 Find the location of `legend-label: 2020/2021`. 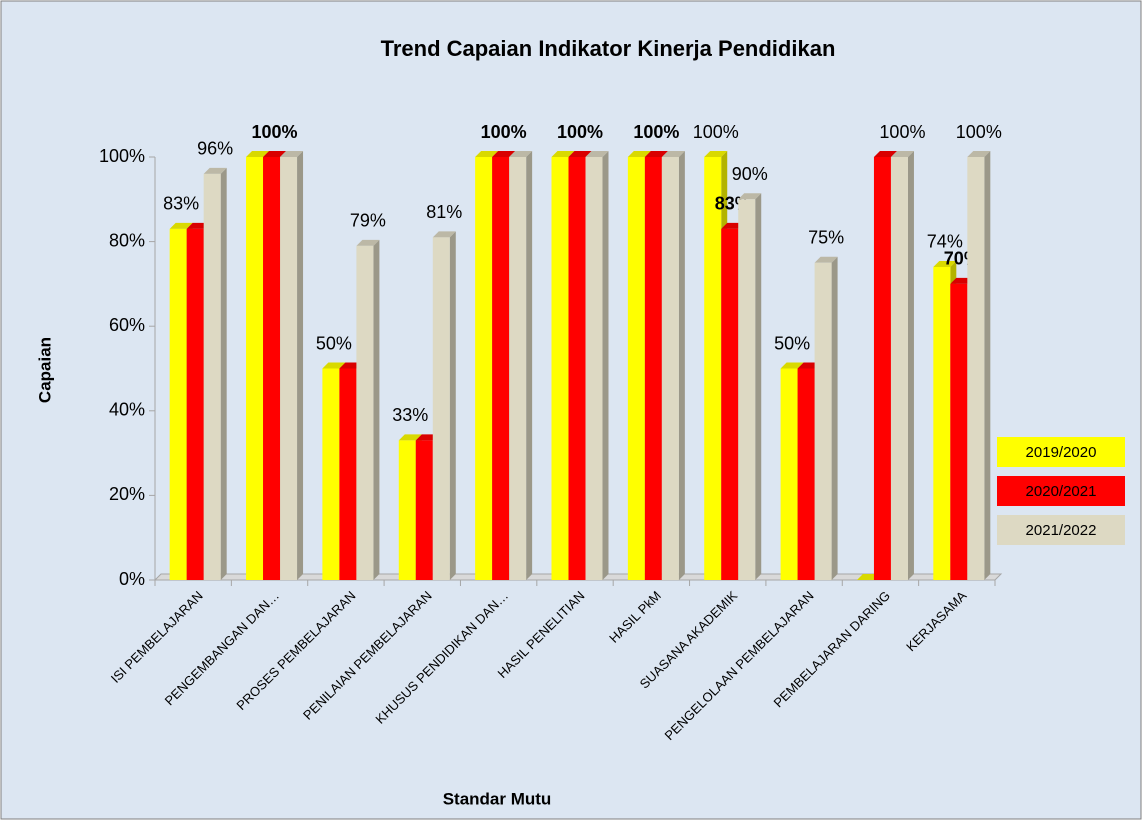

legend-label: 2020/2021 is located at coordinates (1061, 491).